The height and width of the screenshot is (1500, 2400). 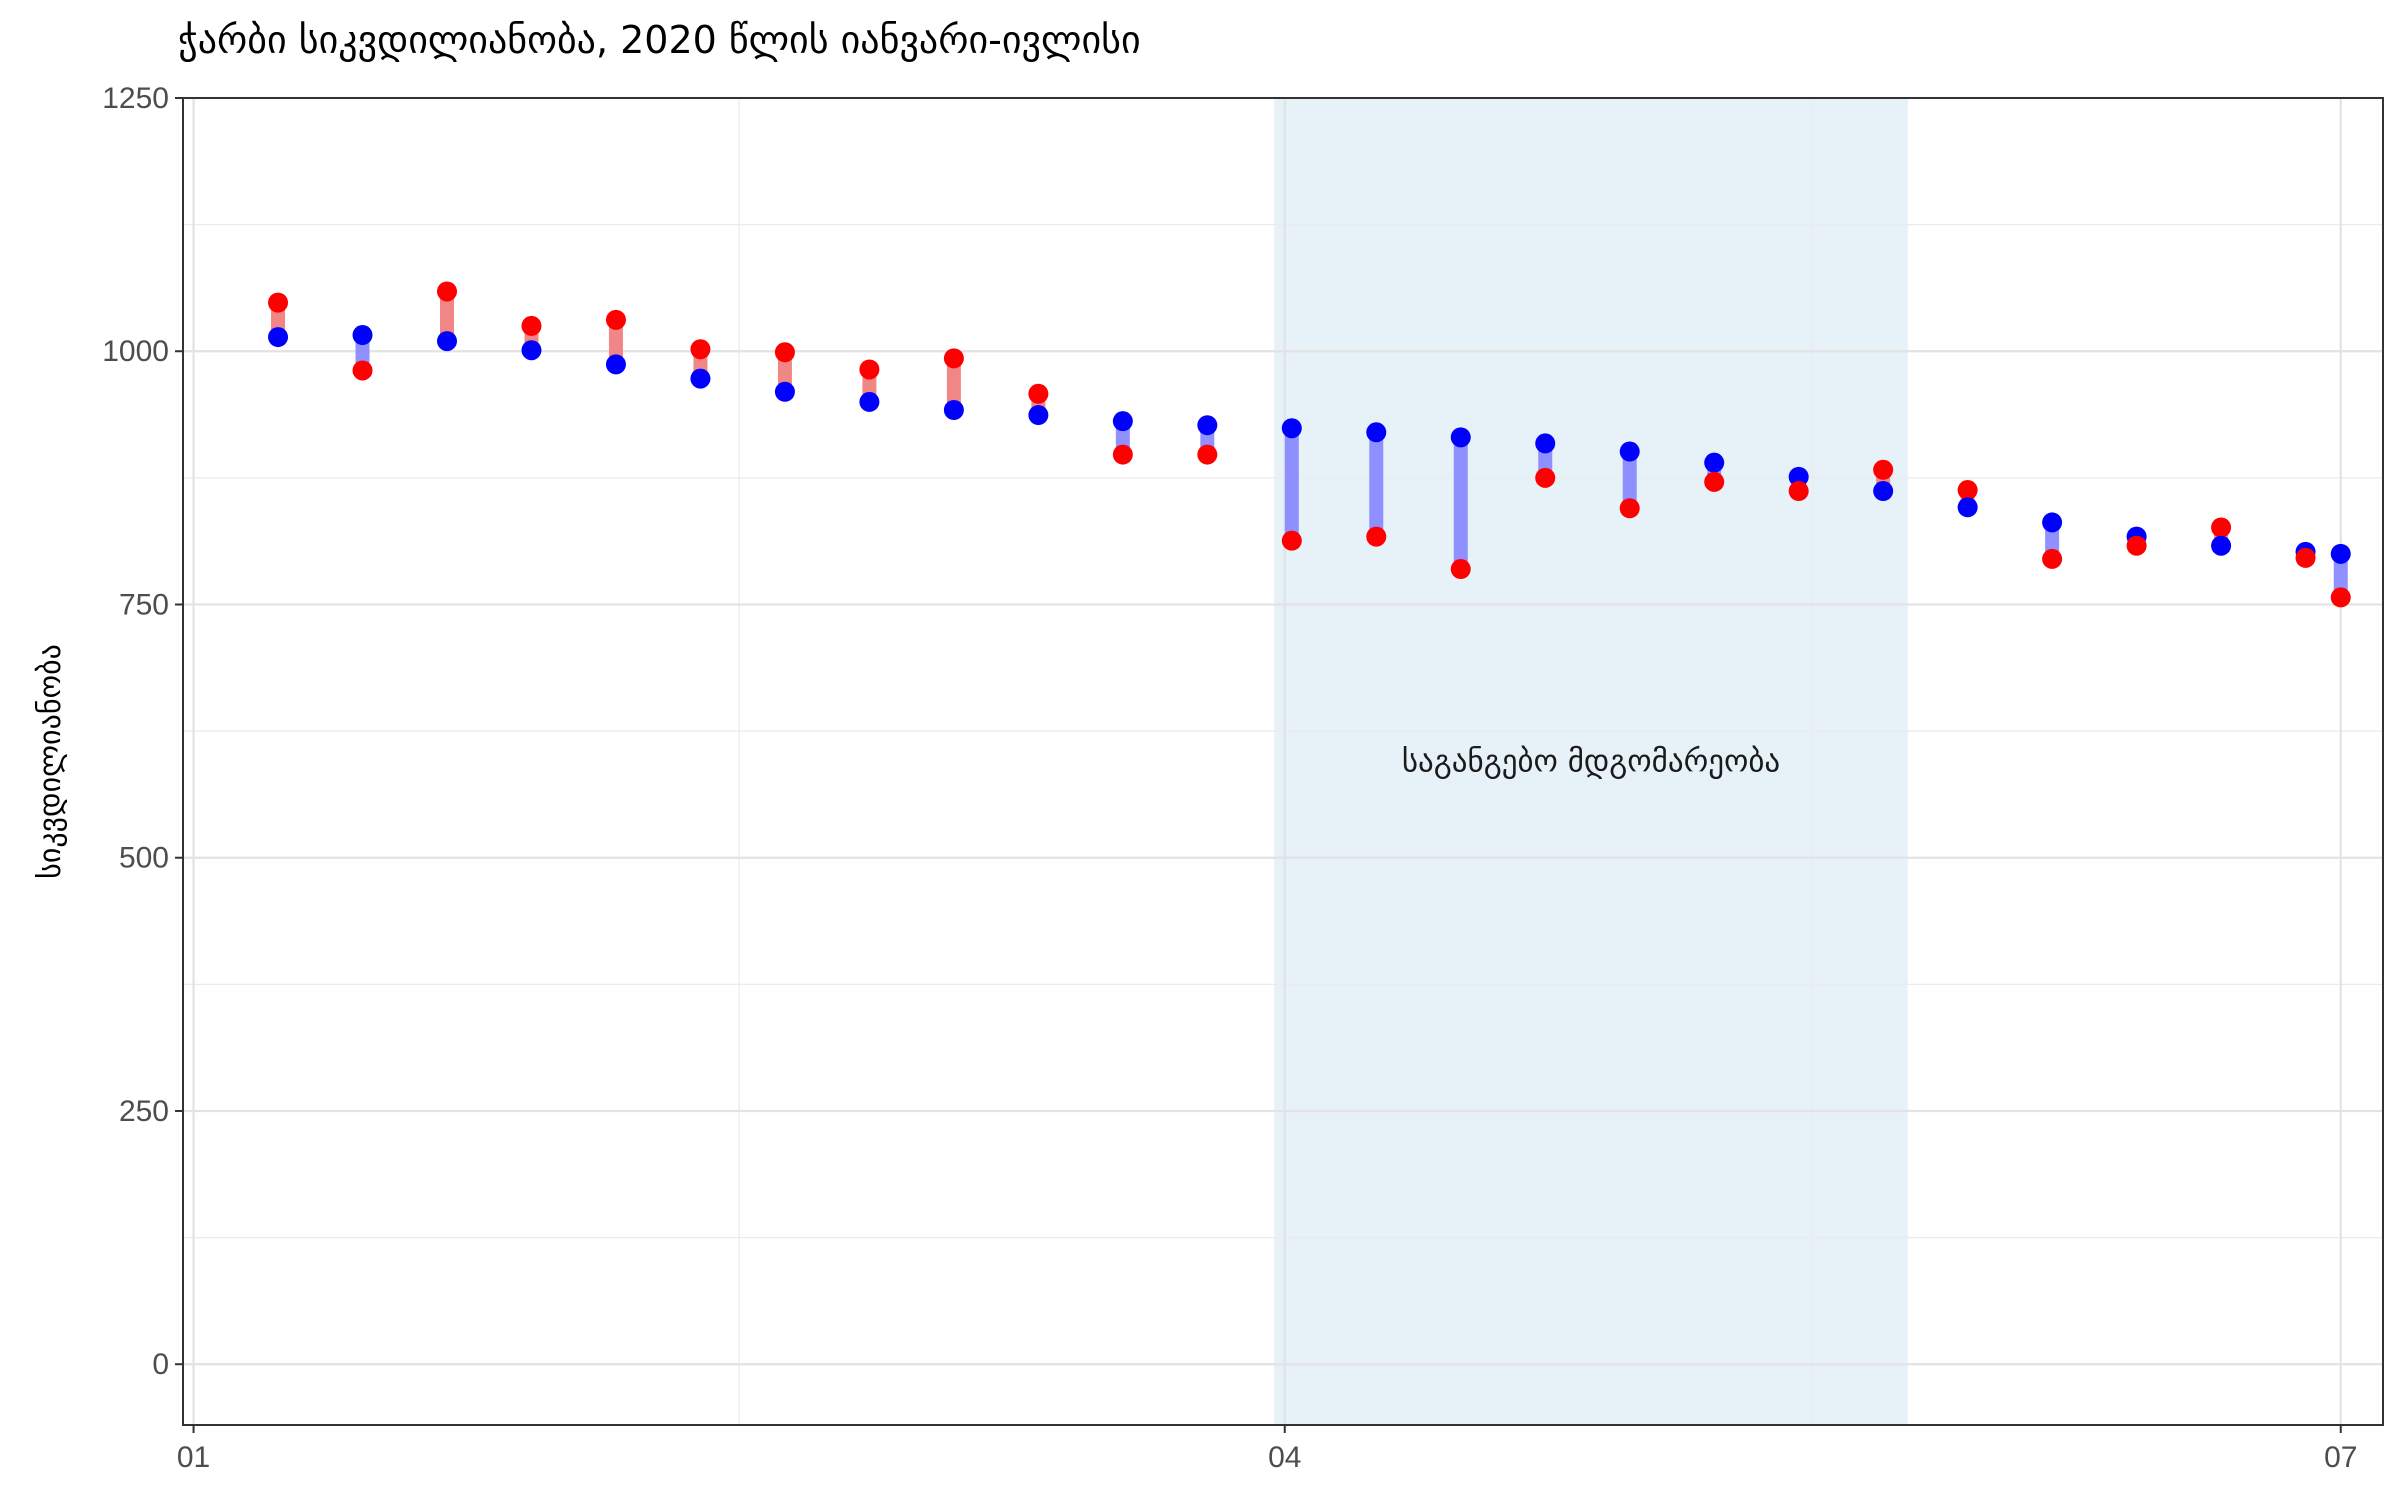 I want to click on y-tick-label: 250, so click(x=144, y=1111).